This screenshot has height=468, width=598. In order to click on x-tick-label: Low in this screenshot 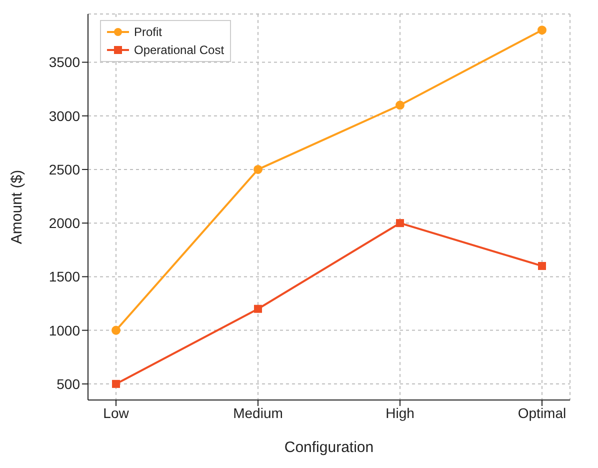, I will do `click(116, 412)`.